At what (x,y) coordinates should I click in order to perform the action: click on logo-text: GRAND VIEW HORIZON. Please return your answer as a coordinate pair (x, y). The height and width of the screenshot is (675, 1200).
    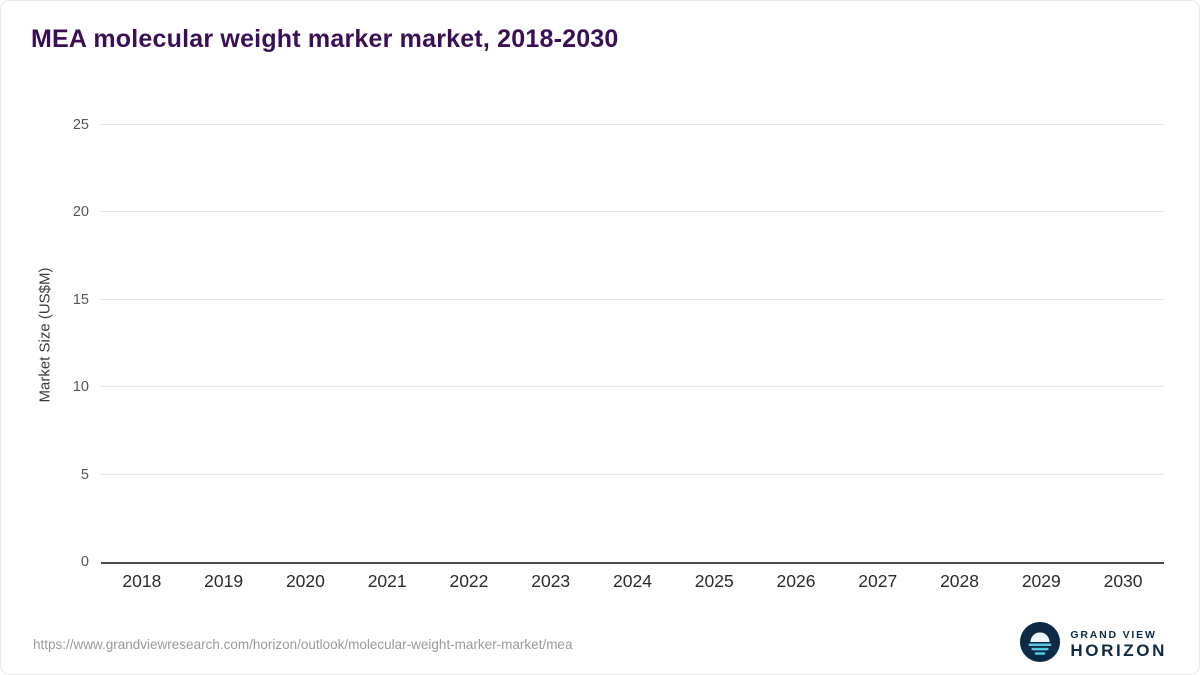
    Looking at the image, I should click on (1118, 645).